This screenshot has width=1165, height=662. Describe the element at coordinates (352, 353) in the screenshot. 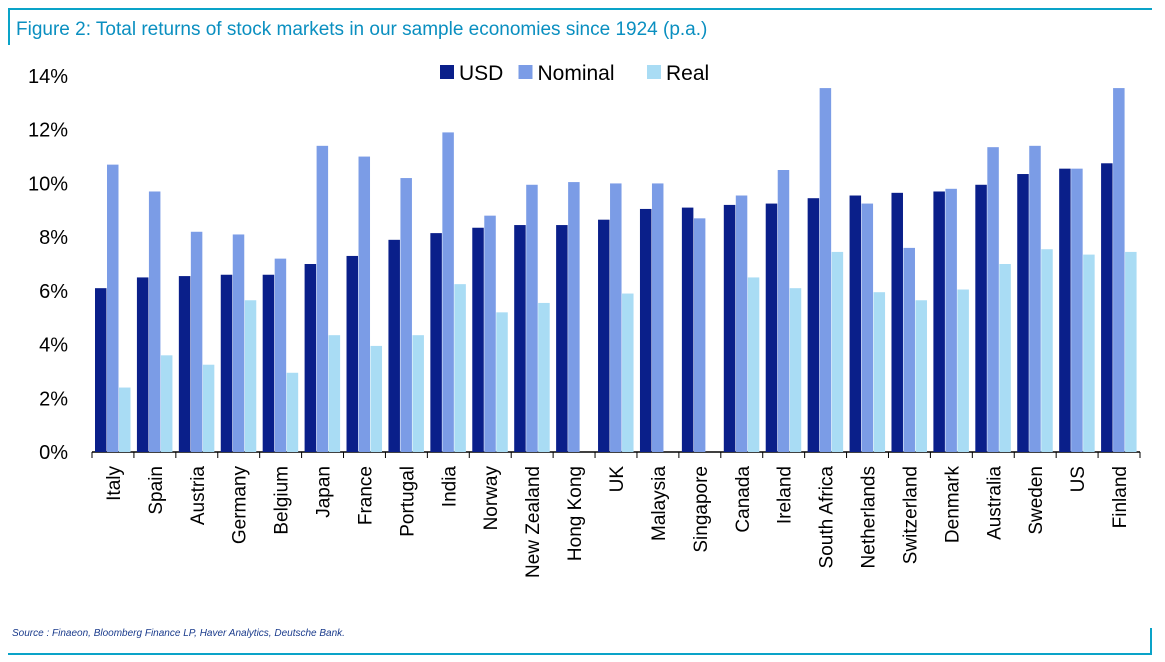

I see `bar-usd-france` at that location.